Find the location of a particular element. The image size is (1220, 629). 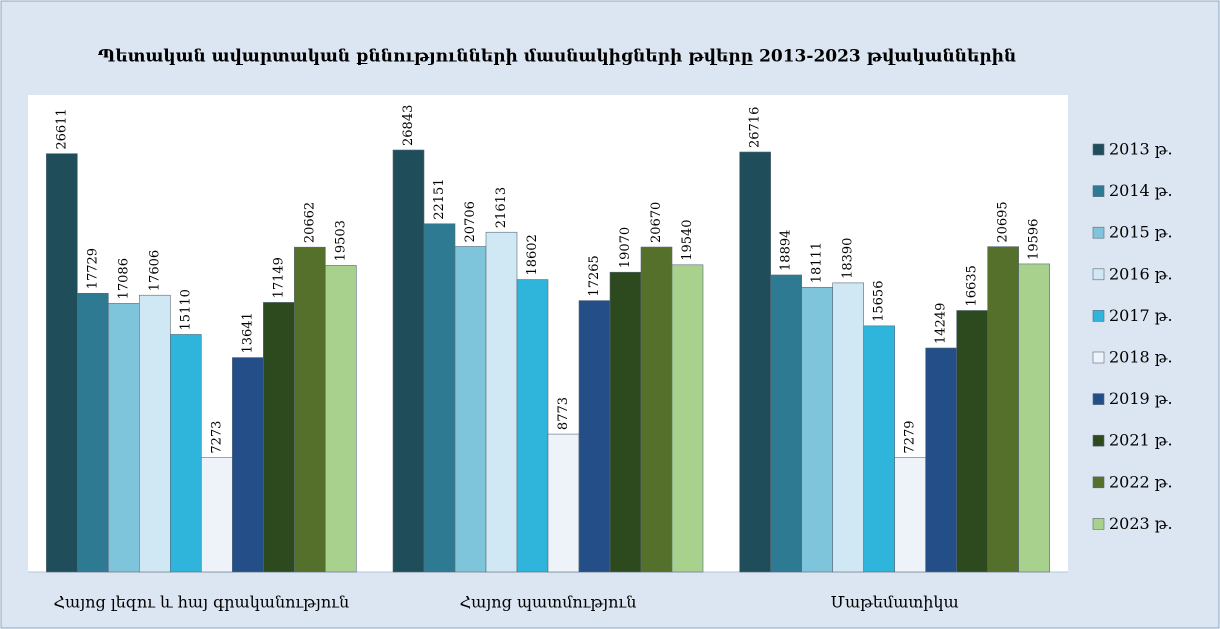

legend-label: 2022 թ. is located at coordinates (1141, 481).